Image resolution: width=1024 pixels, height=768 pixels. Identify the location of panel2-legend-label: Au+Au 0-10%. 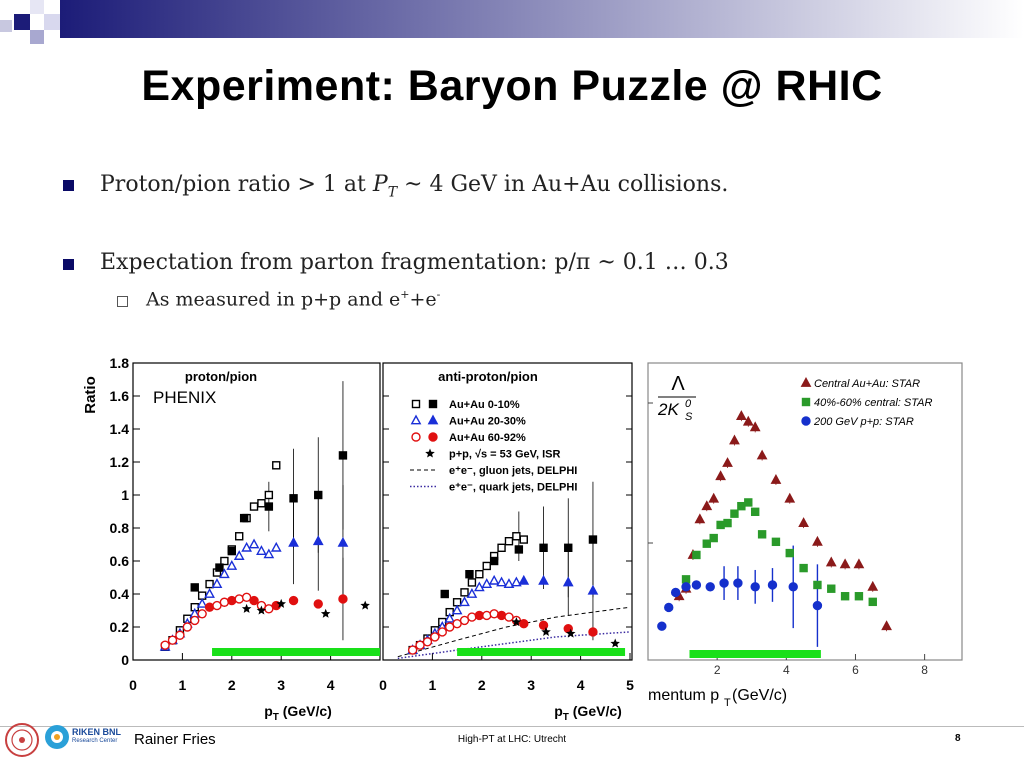
(484, 405).